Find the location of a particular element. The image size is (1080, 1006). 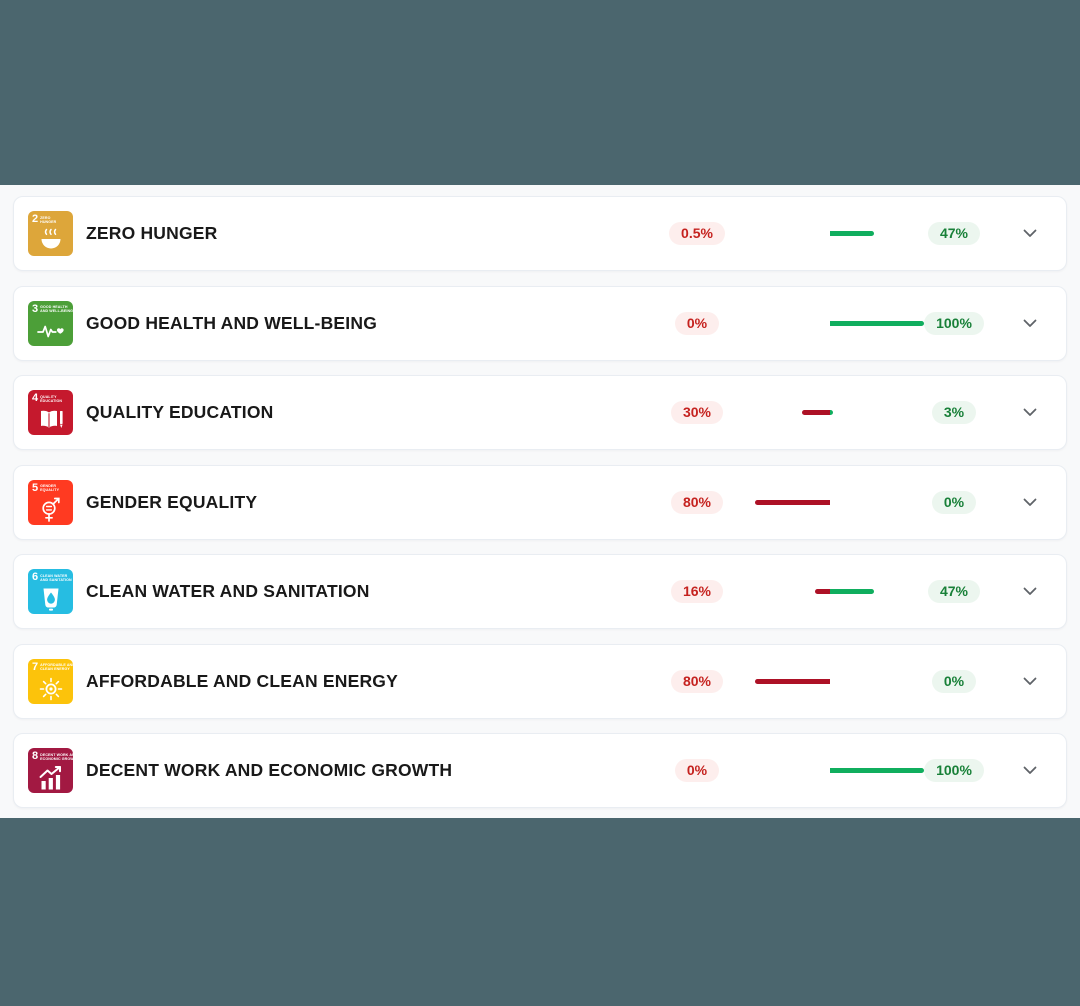

sdg-icon-label: QUALITY EDUCATION is located at coordinates (51, 398).